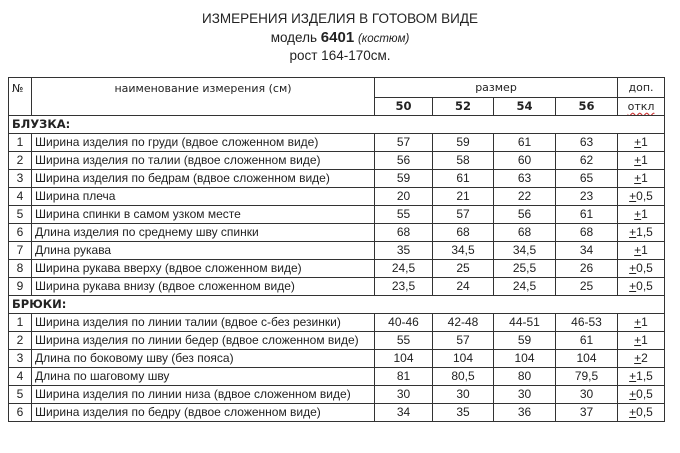 This screenshot has width=680, height=453. I want to click on tolerance-value: +1,5, so click(641, 376).